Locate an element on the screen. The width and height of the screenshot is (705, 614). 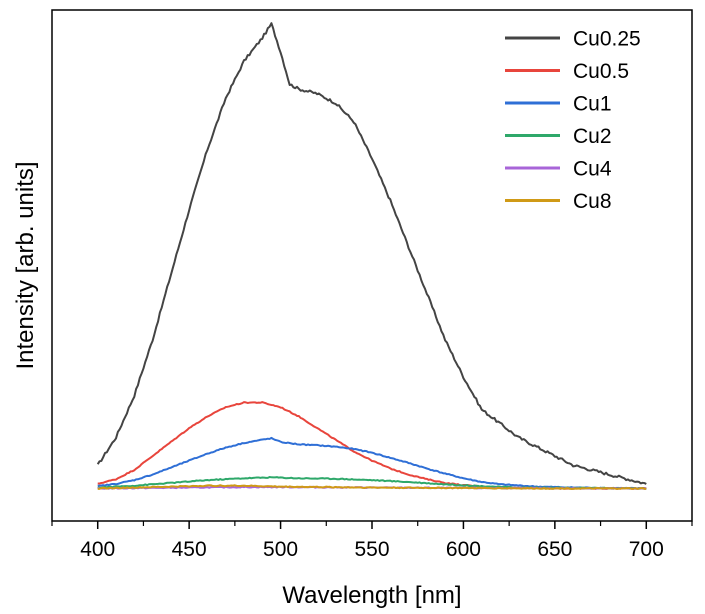
ticks-layer: 400 450 500 550 600 650 700 is located at coordinates (372, 541).